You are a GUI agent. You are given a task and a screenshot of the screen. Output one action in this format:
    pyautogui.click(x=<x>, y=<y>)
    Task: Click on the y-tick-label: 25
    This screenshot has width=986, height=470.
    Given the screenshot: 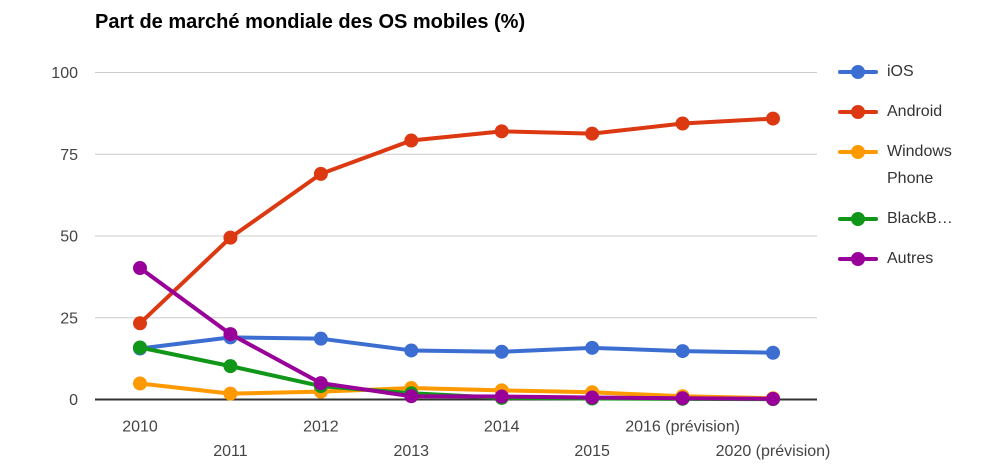 What is the action you would take?
    pyautogui.click(x=69, y=318)
    